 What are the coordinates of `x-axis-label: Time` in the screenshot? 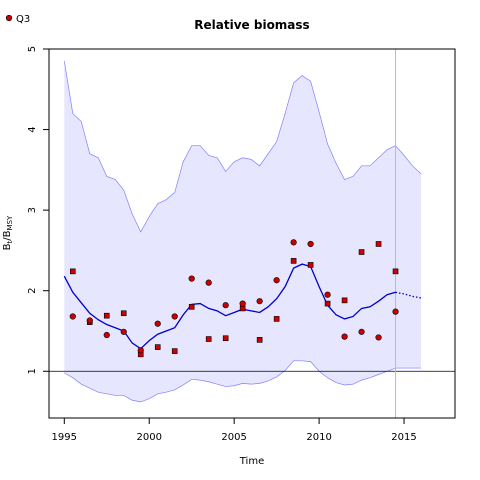 It's located at (251, 461).